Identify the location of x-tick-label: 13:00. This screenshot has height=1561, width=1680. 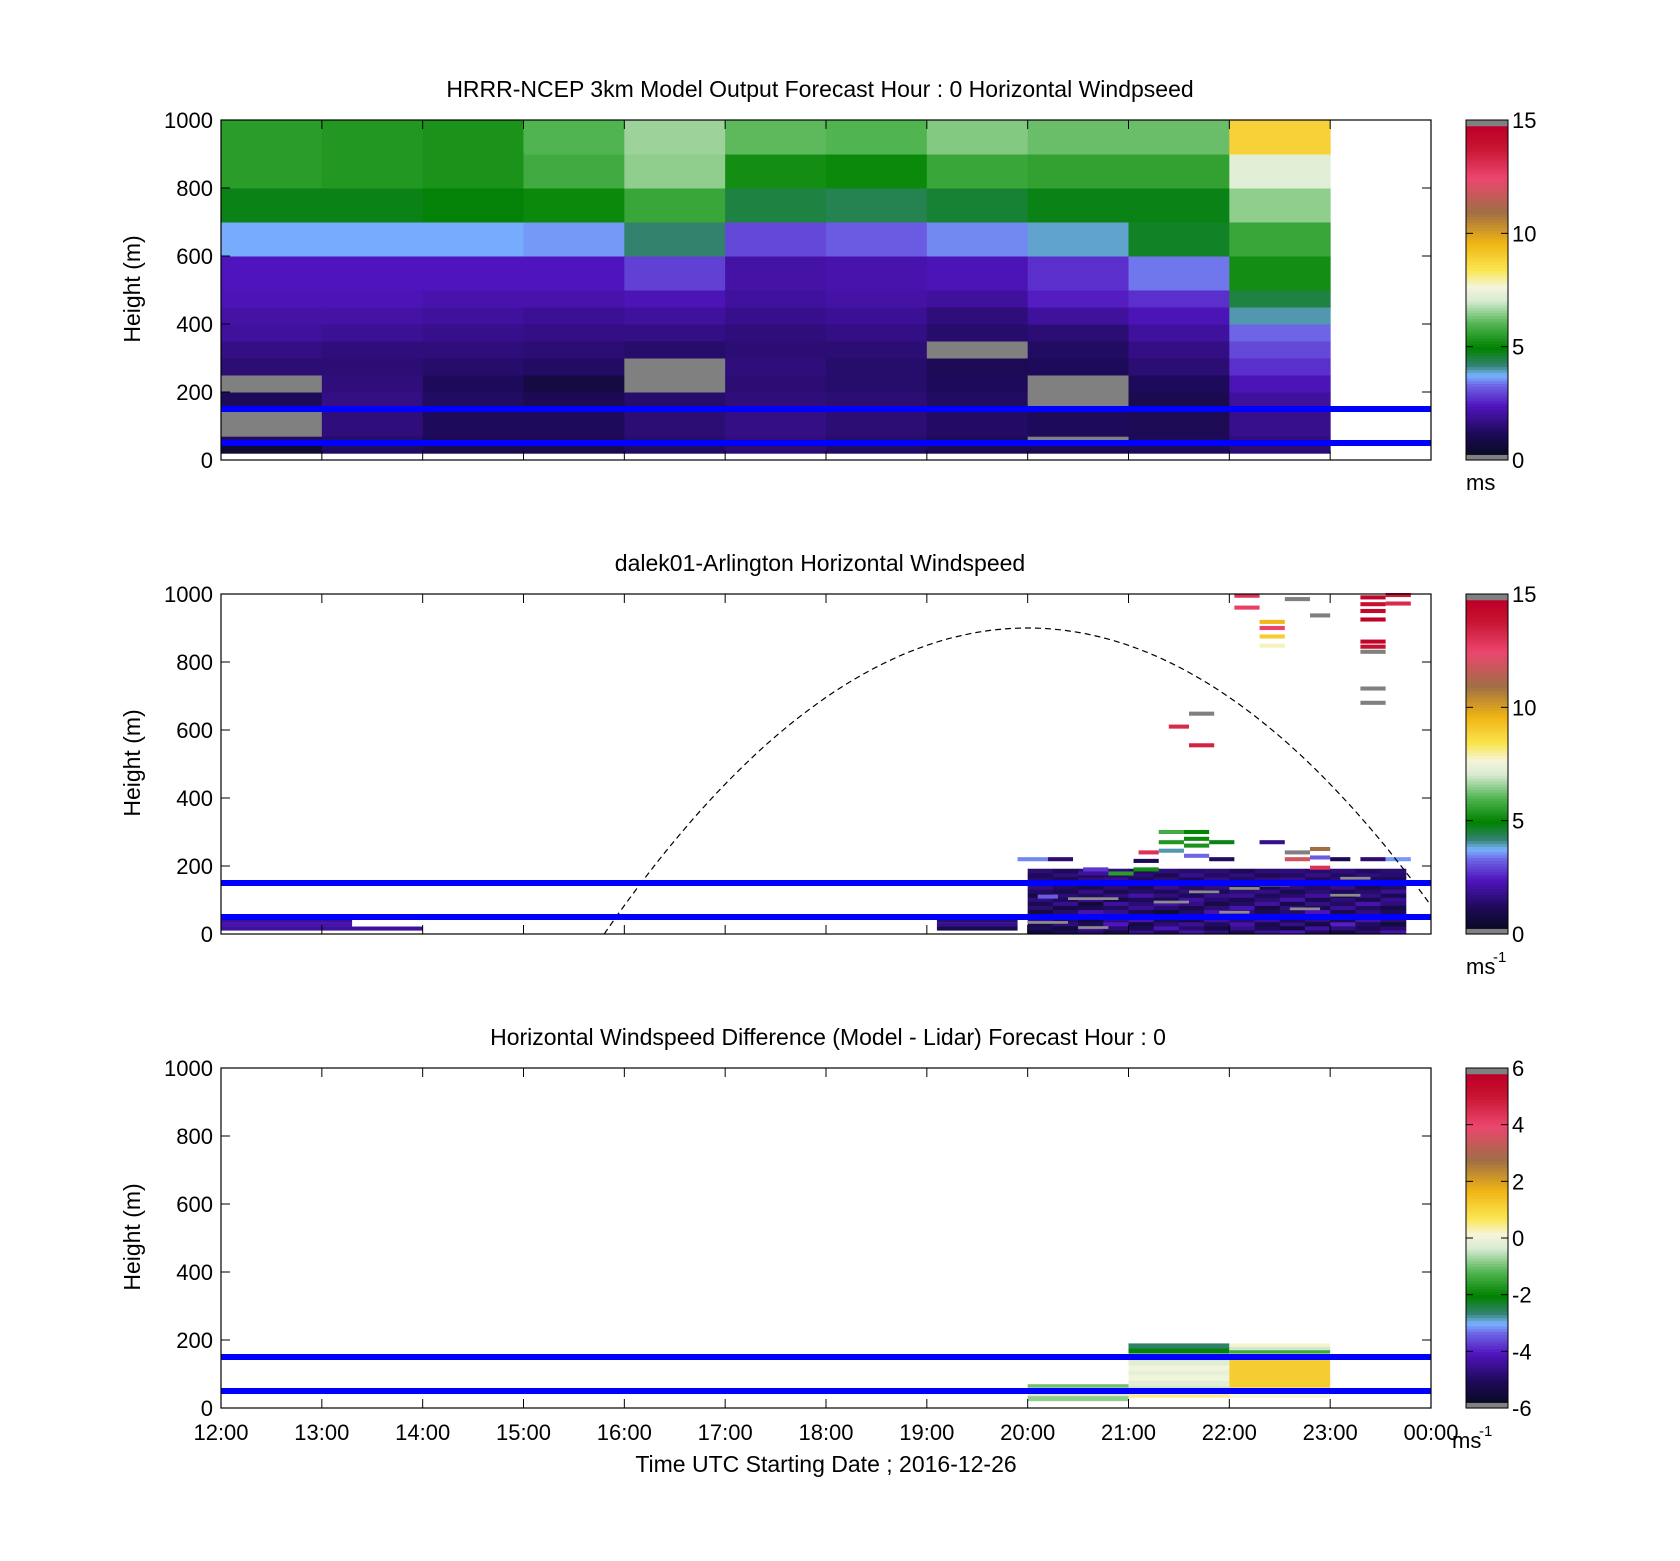
(321, 1432).